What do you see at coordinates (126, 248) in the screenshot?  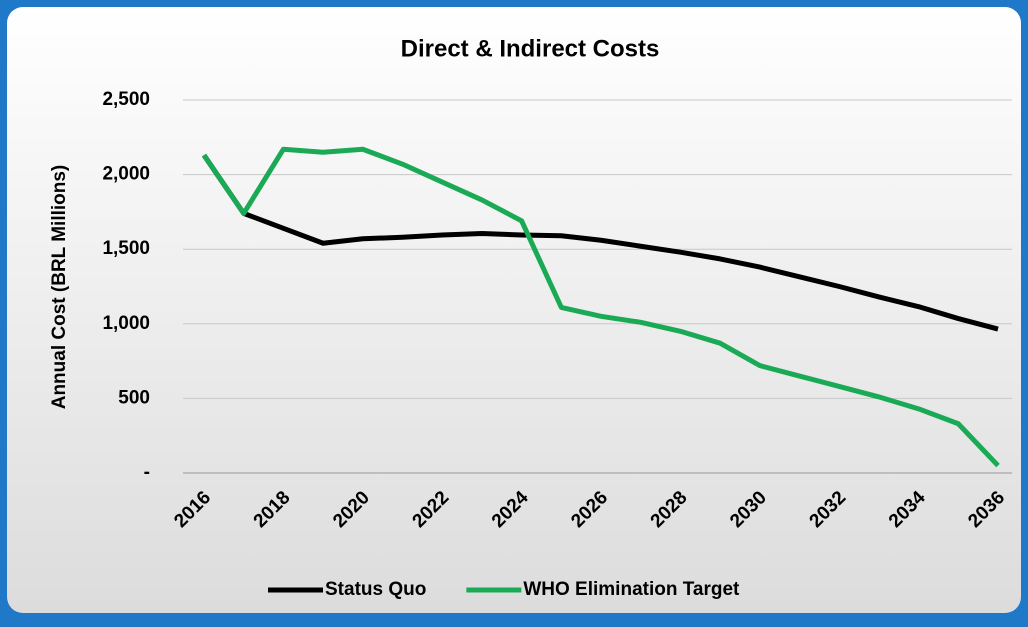 I see `y-tick-label: 1,500` at bounding box center [126, 248].